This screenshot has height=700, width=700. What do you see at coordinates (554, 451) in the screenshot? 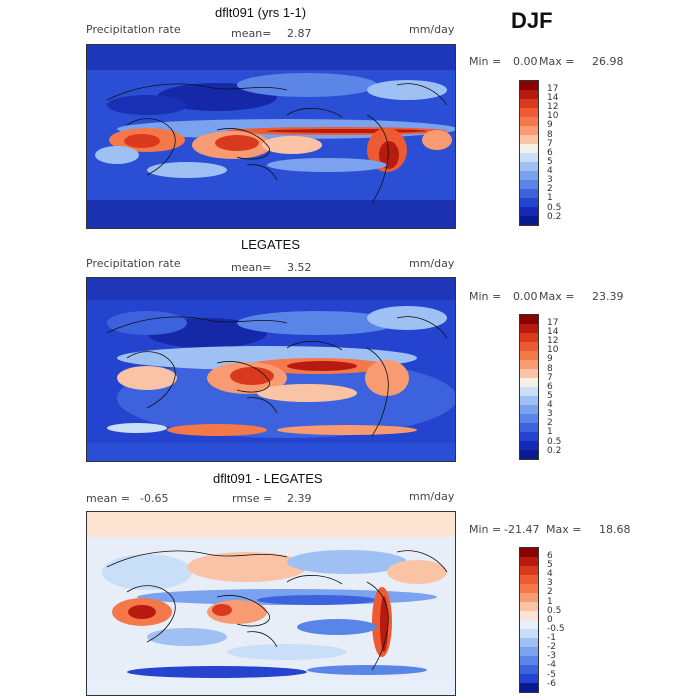
I see `panel2-colorbar-tick-label: 0.2` at bounding box center [554, 451].